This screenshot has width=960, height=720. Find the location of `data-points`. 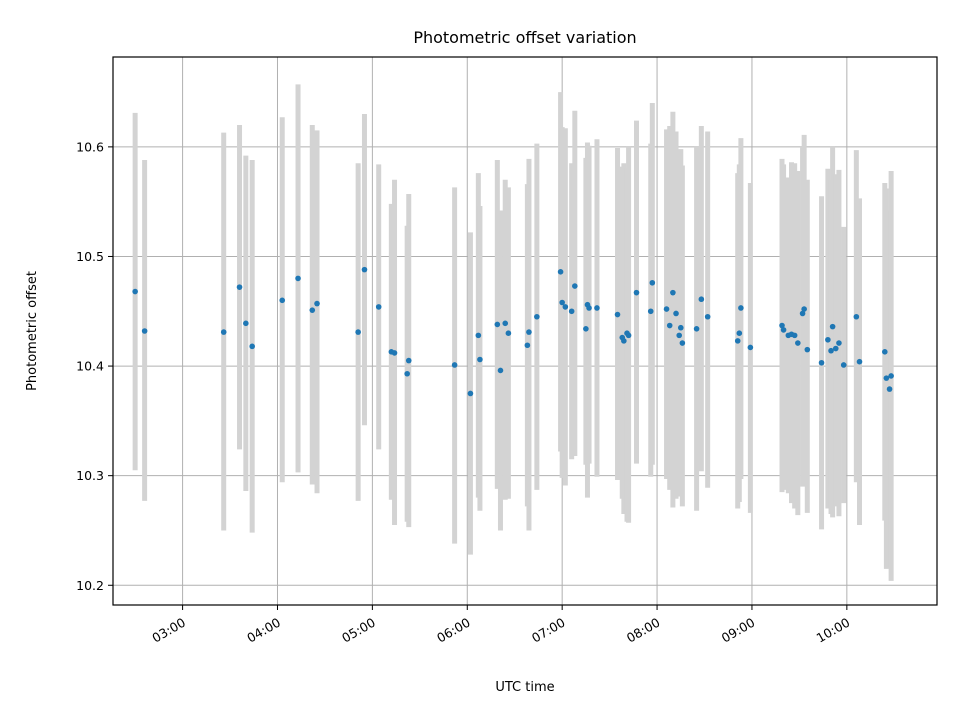

data-points is located at coordinates (513, 331).